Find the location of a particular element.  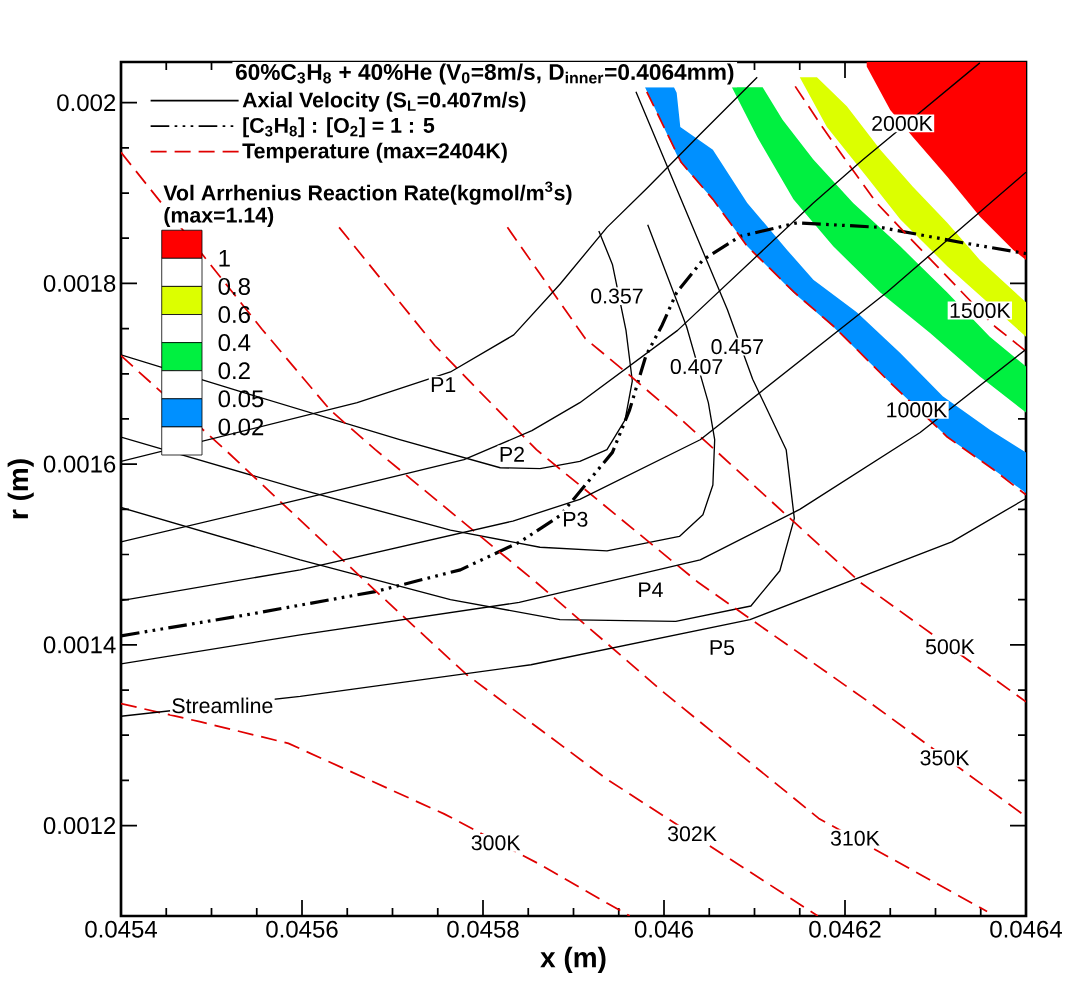

annotation: P3 is located at coordinates (576, 519).